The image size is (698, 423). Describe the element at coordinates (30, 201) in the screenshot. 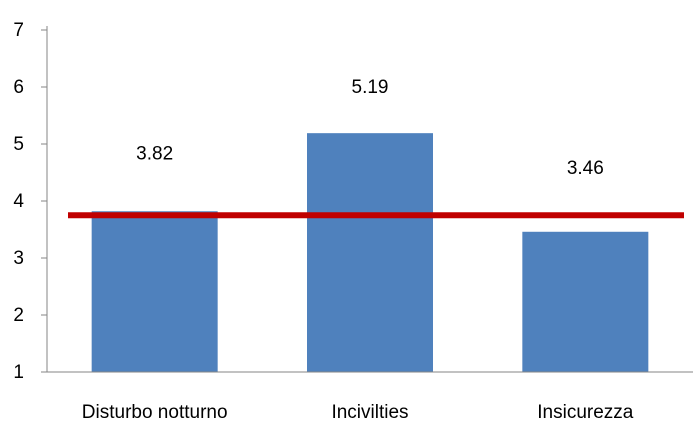

I see `y-axis-ticks: 1 2 3 4 5 6 7` at that location.